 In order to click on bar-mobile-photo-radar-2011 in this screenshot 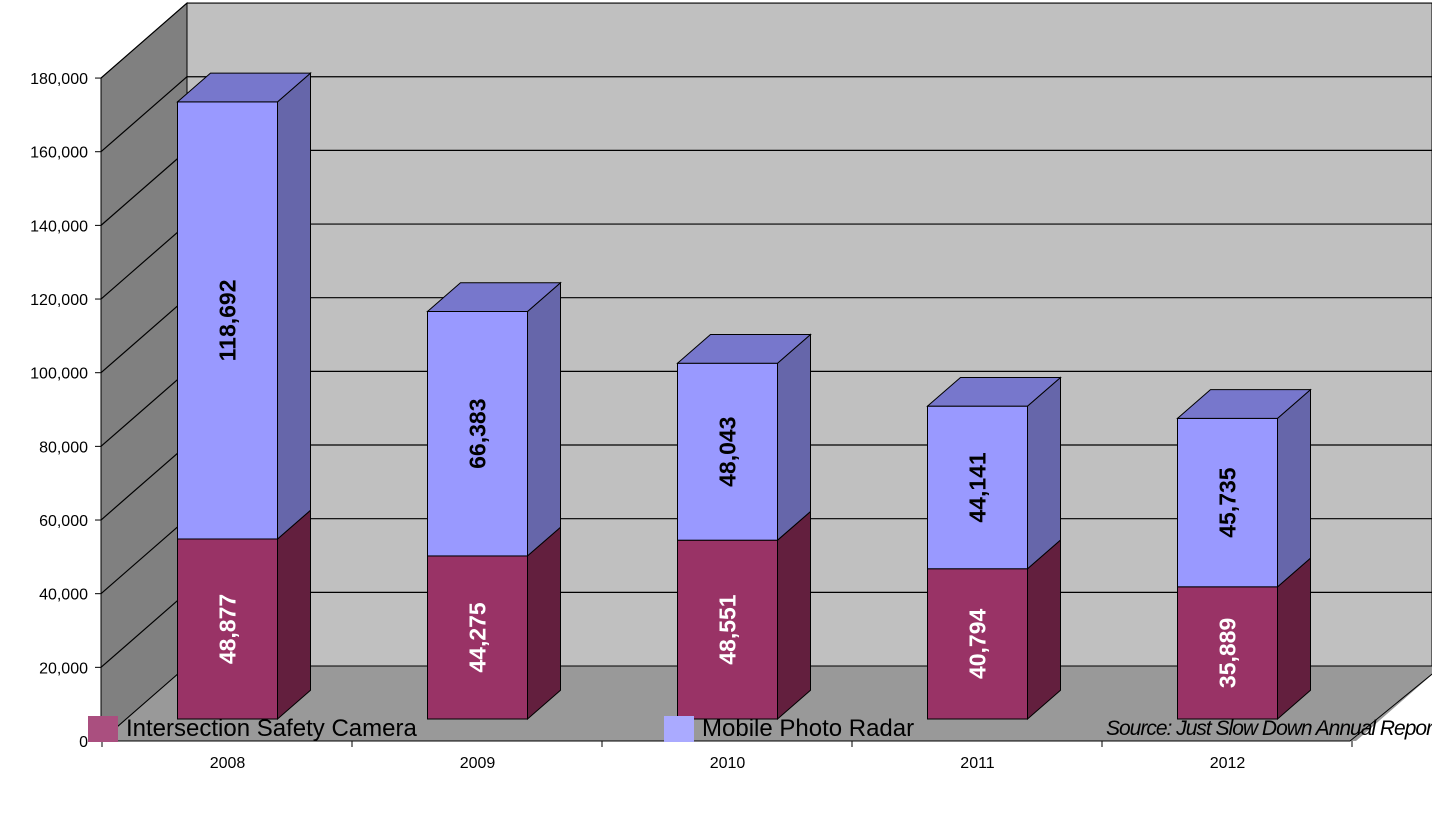, I will do `click(977, 487)`.